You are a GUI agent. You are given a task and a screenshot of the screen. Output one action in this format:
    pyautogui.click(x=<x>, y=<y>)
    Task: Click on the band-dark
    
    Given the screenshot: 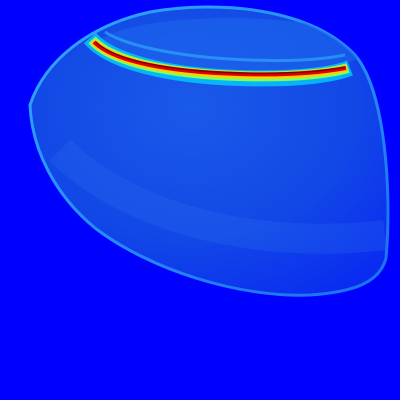 What is the action you would take?
    pyautogui.click(x=220, y=58)
    